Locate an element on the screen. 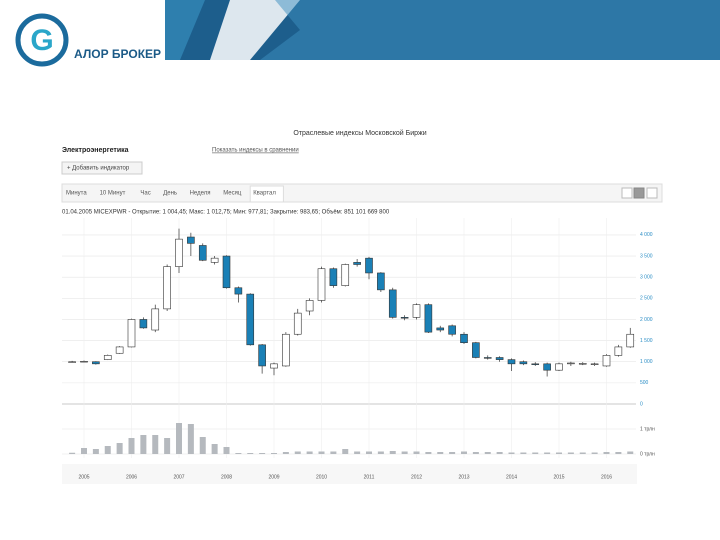 This screenshot has width=720, height=540. x-tick-label: 2013 is located at coordinates (463, 477).